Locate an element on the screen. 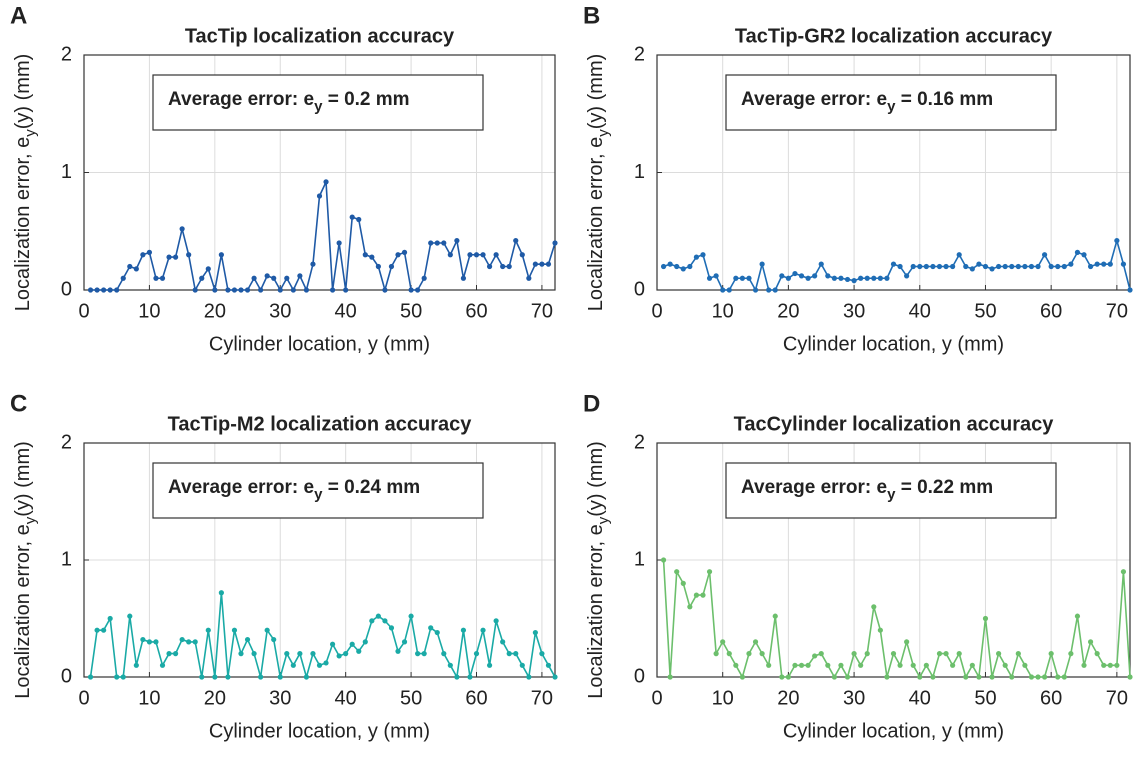  x-tick-label: 30 is located at coordinates (854, 311).